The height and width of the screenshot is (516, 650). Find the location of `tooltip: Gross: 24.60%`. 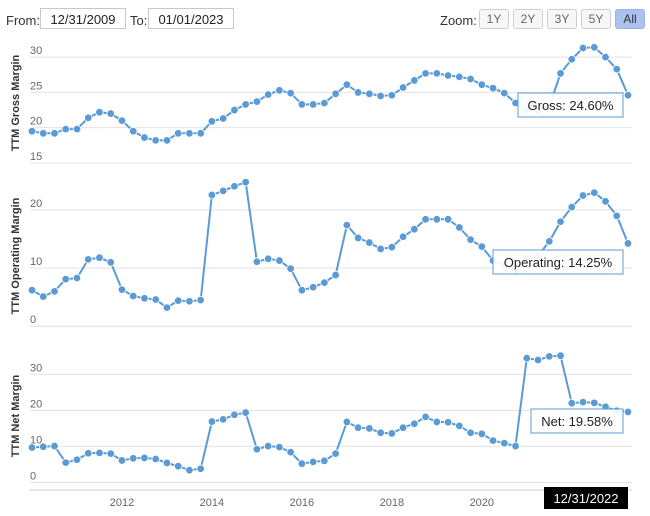

tooltip: Gross: 24.60% is located at coordinates (570, 105).